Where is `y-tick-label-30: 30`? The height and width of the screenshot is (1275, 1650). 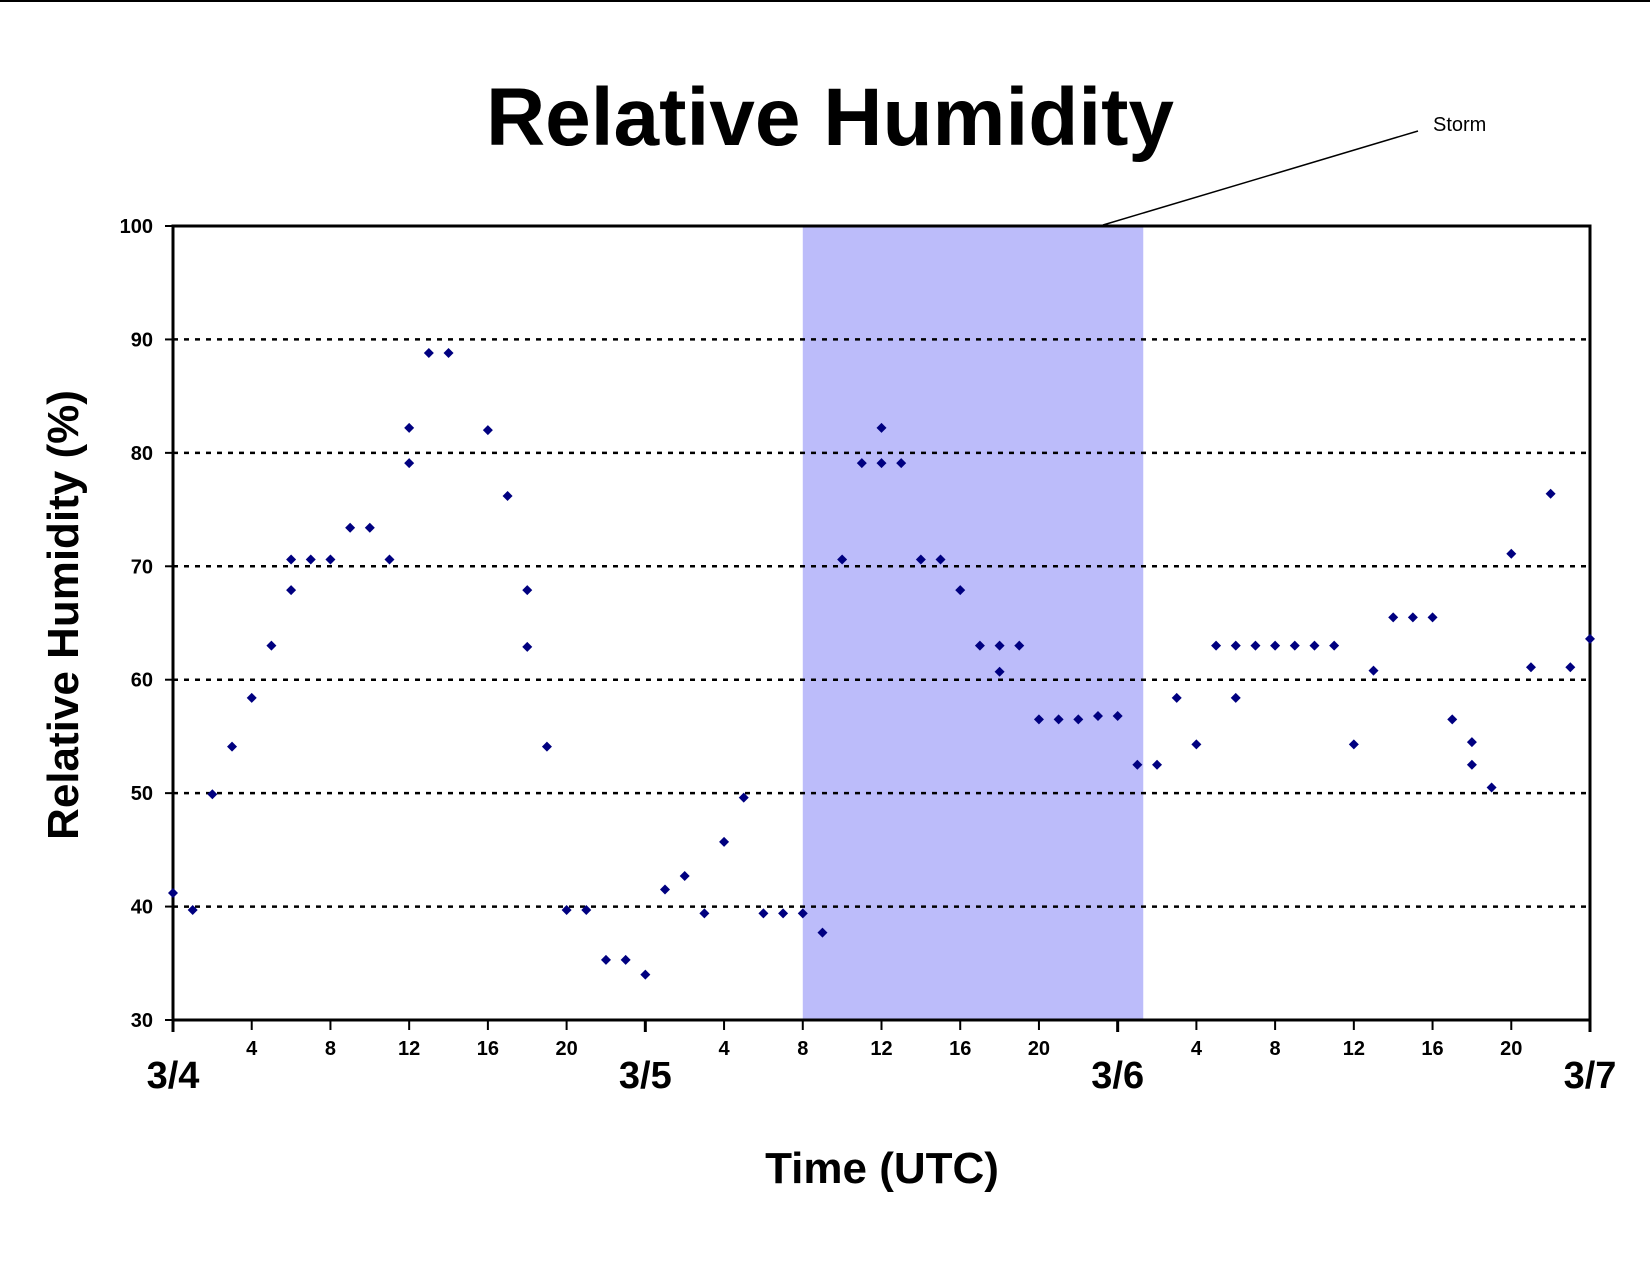
y-tick-label-30: 30 is located at coordinates (142, 1021).